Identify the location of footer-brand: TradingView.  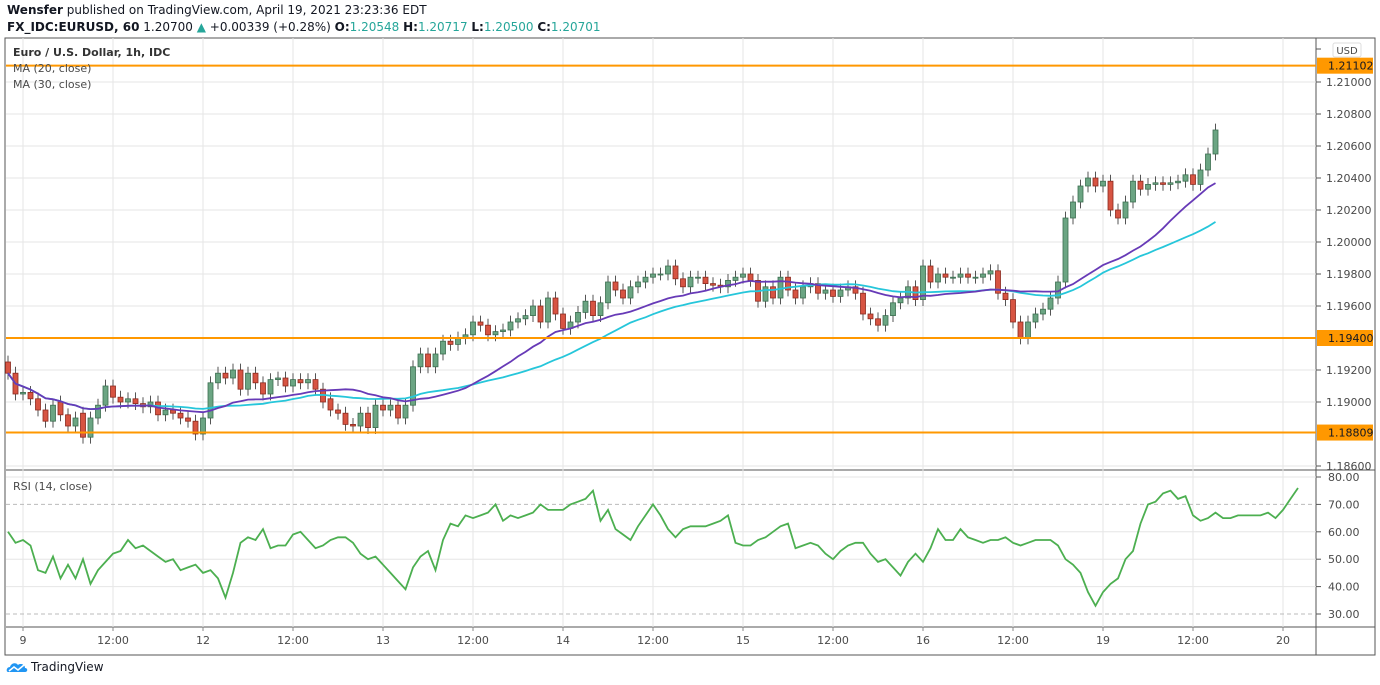
(55, 667).